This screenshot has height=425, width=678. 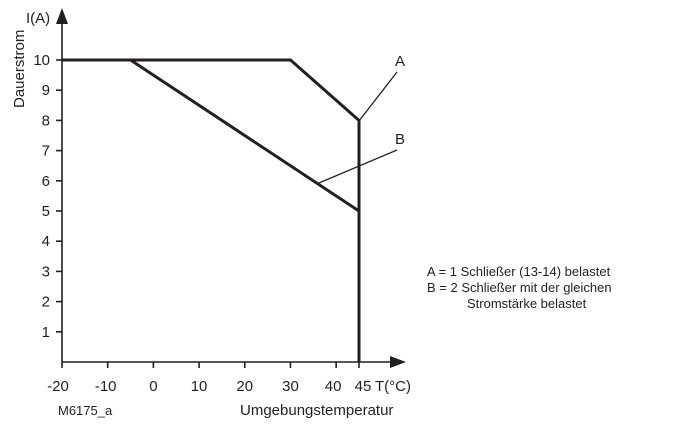 What do you see at coordinates (519, 271) in the screenshot?
I see `legend-entry-a: A = 1 Schließer (13-14) belastet` at bounding box center [519, 271].